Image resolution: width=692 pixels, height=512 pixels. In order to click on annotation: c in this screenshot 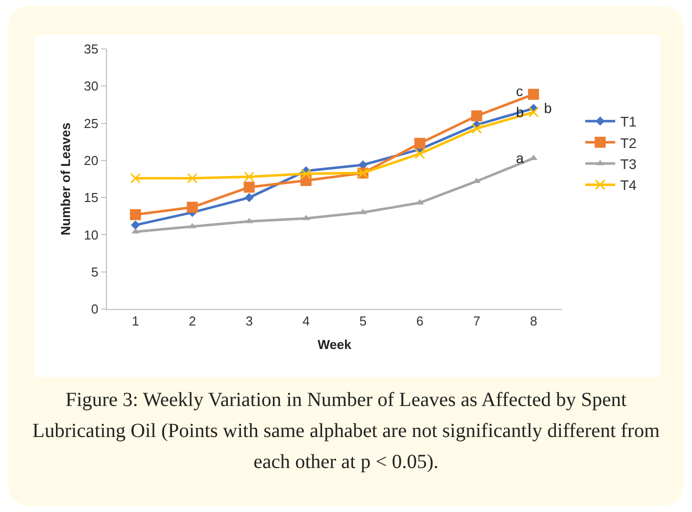, I will do `click(519, 91)`.